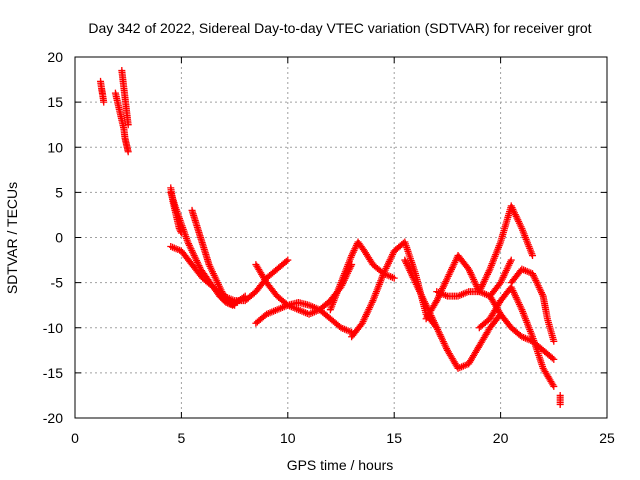 The width and height of the screenshot is (640, 480). Describe the element at coordinates (53, 373) in the screenshot. I see `y-tick-label: -15` at that location.